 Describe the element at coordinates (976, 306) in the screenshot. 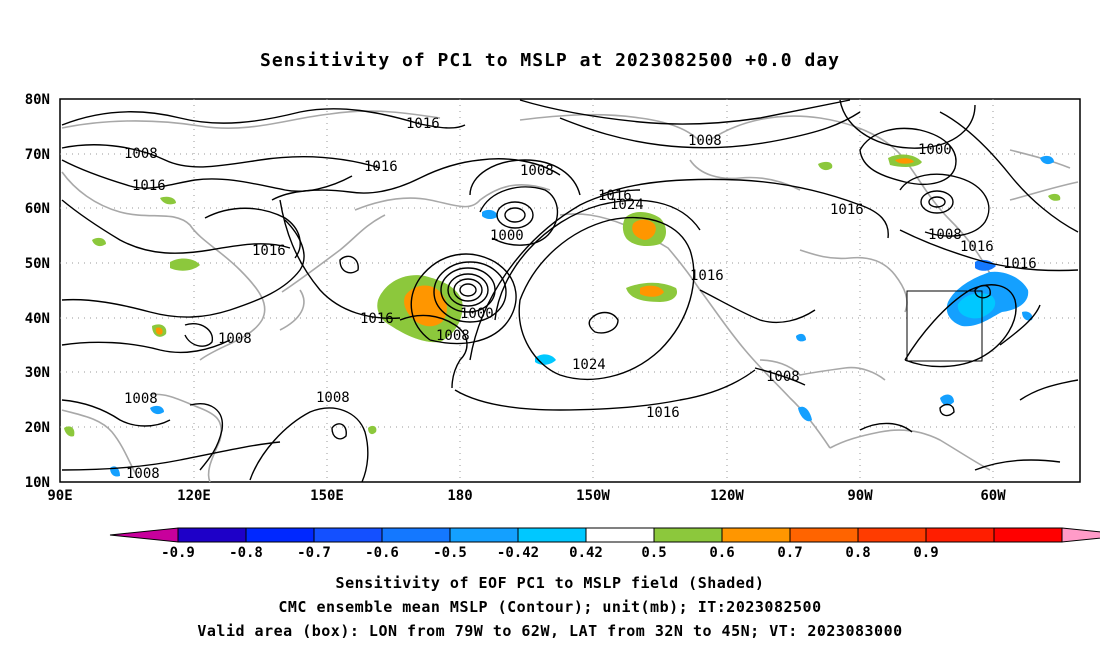

I see `negative-patch-atlantic-core` at that location.